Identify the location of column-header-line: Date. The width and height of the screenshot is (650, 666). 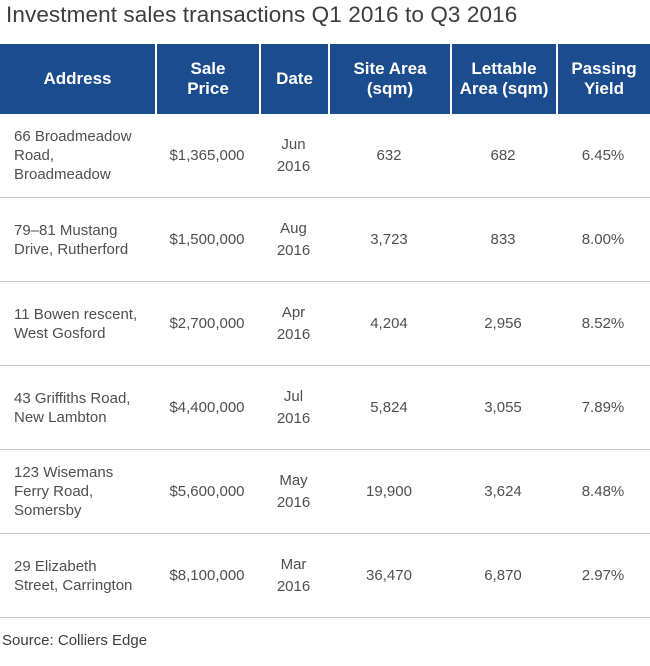
(294, 78).